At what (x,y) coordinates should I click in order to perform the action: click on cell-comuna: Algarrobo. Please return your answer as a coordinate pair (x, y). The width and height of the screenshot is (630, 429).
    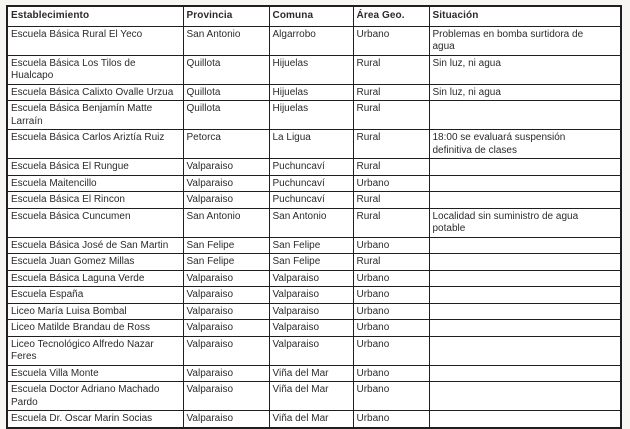
    Looking at the image, I should click on (311, 40).